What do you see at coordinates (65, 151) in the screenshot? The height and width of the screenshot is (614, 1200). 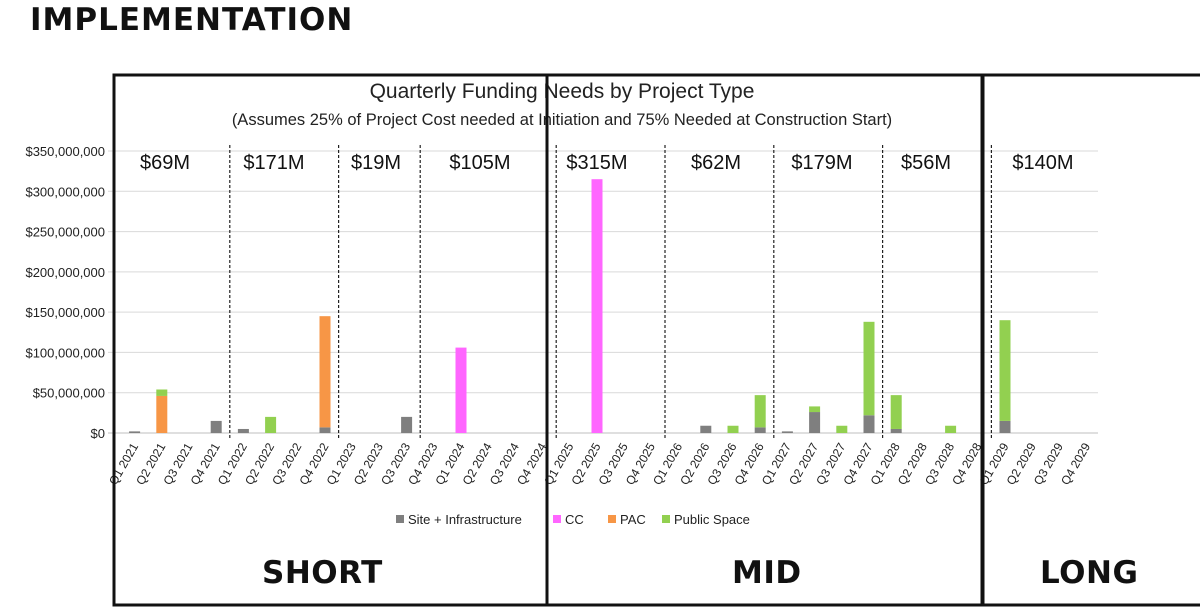 I see `y-tick-label: $350,000,000` at bounding box center [65, 151].